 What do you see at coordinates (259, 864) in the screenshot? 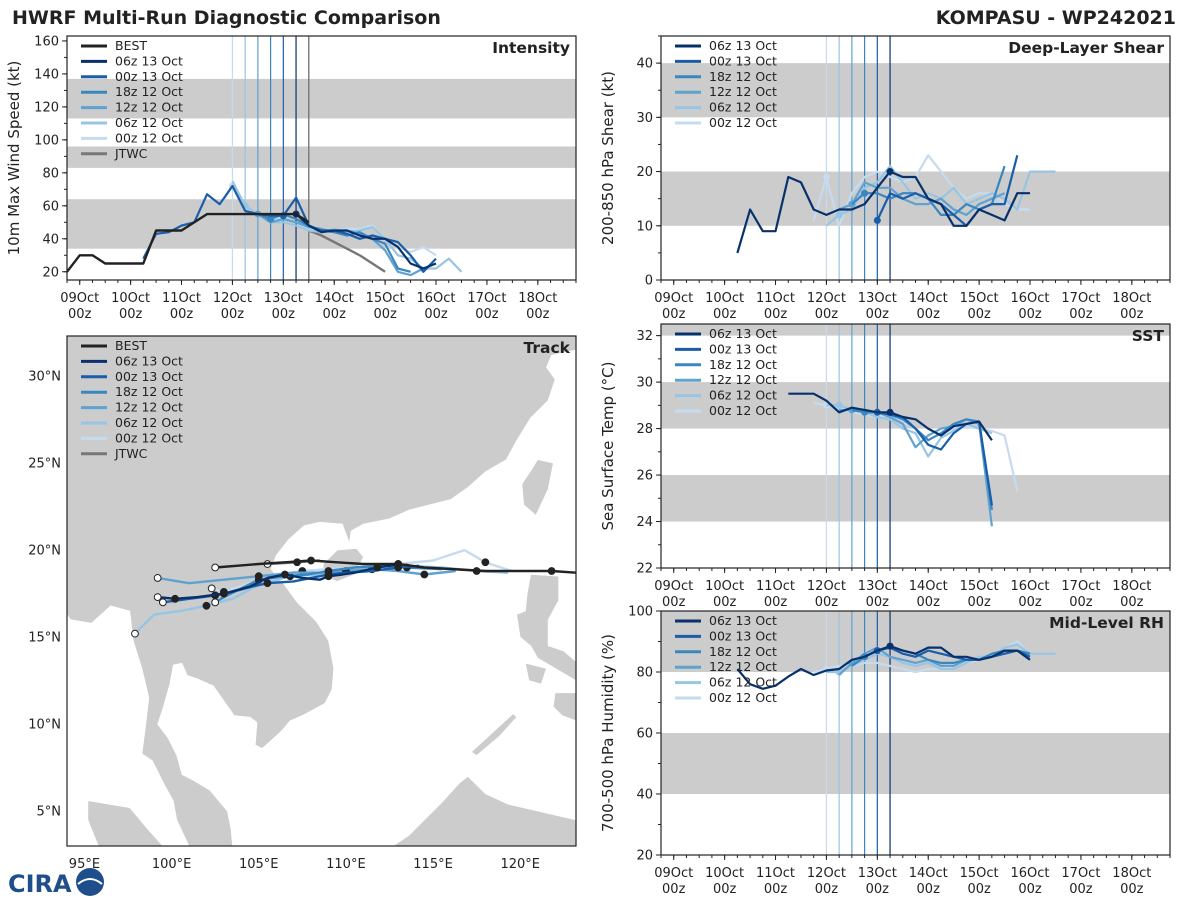
I see `longitude-label: 105°E` at bounding box center [259, 864].